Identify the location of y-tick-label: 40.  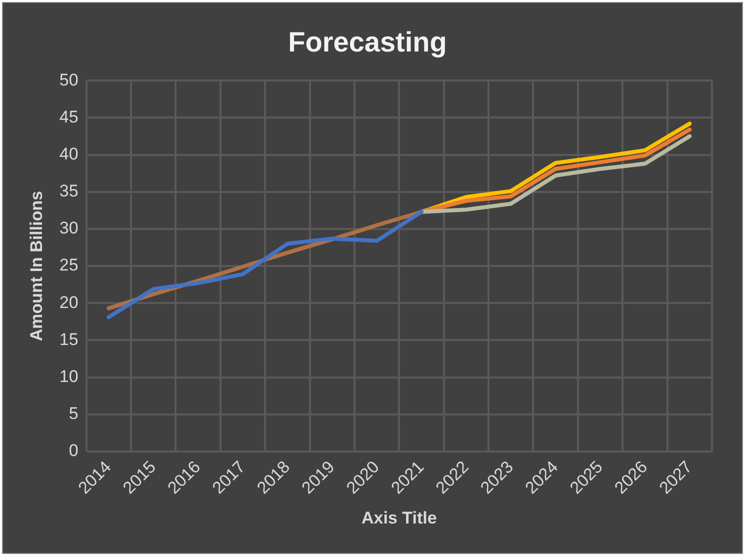
(68, 154).